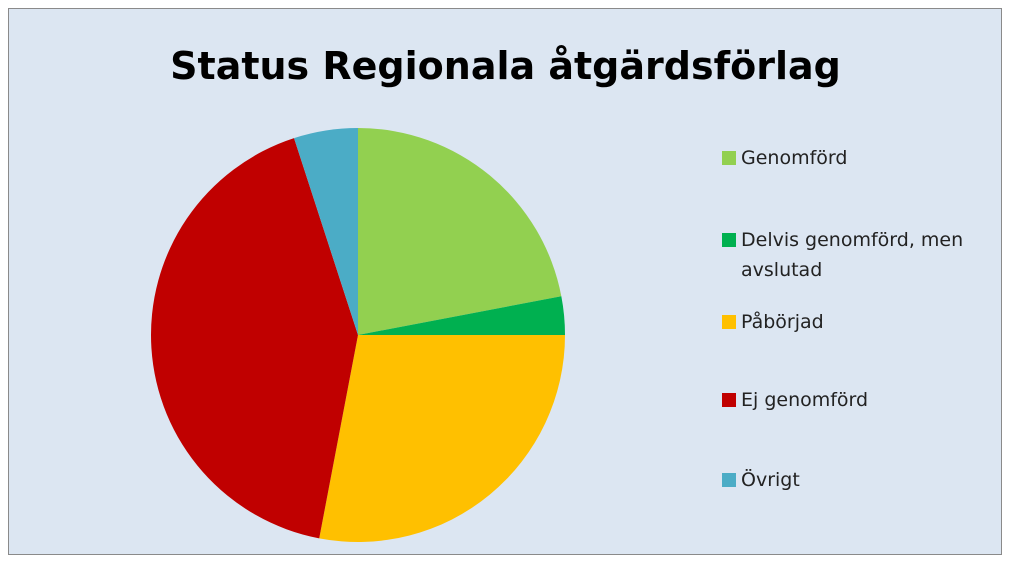 This screenshot has width=1011, height=563. I want to click on legend-label: Delvis genomförd, men avslutad, so click(852, 255).